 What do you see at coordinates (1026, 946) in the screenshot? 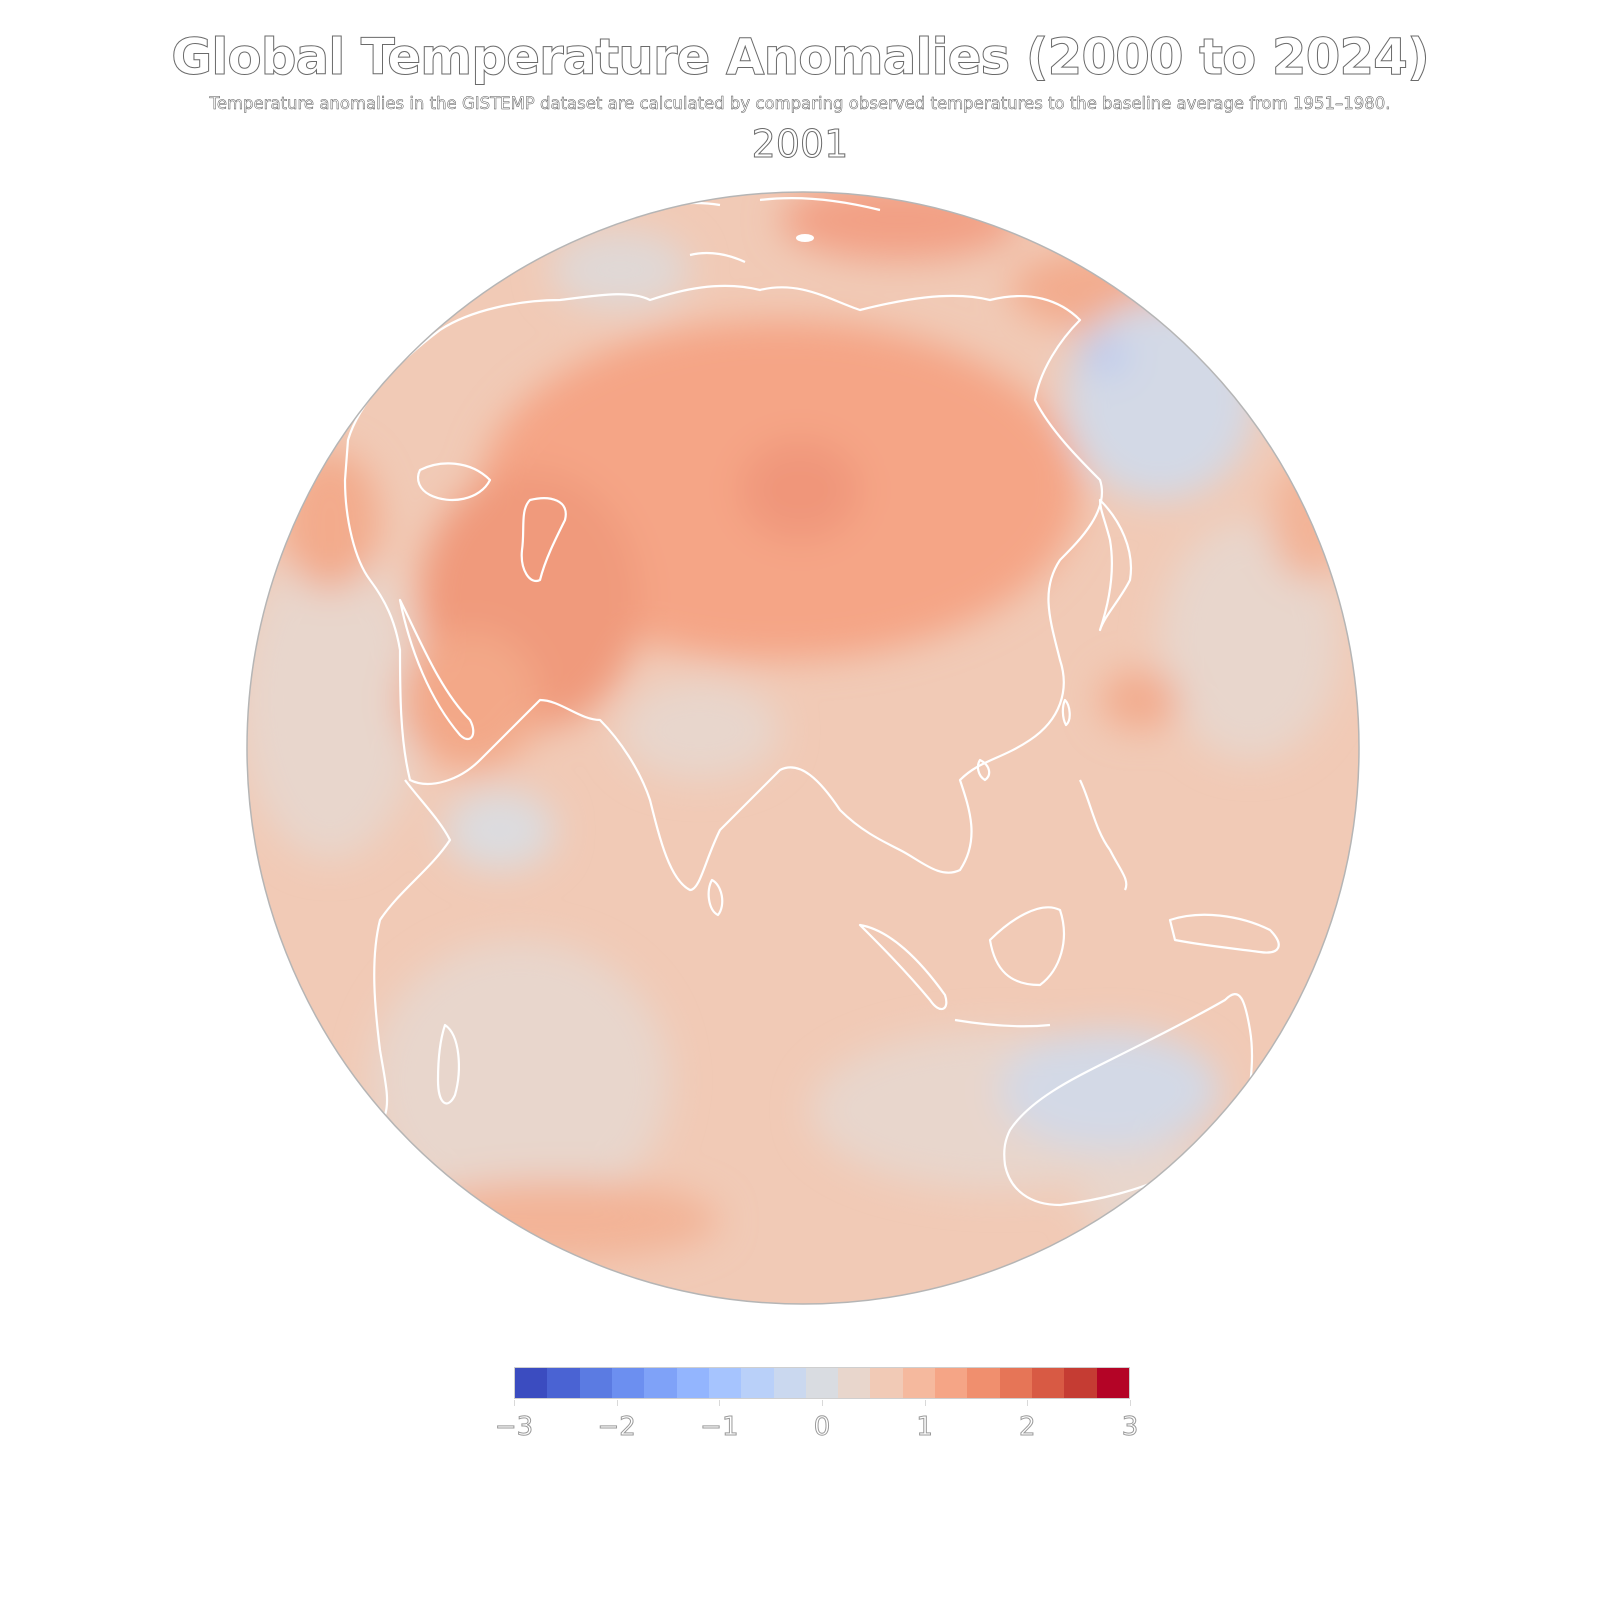
I see `borneo-outline` at bounding box center [1026, 946].